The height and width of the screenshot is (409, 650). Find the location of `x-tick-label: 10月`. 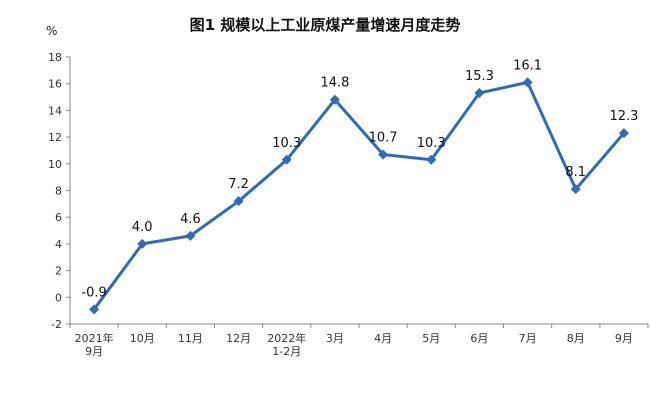

x-tick-label: 10月 is located at coordinates (142, 338).